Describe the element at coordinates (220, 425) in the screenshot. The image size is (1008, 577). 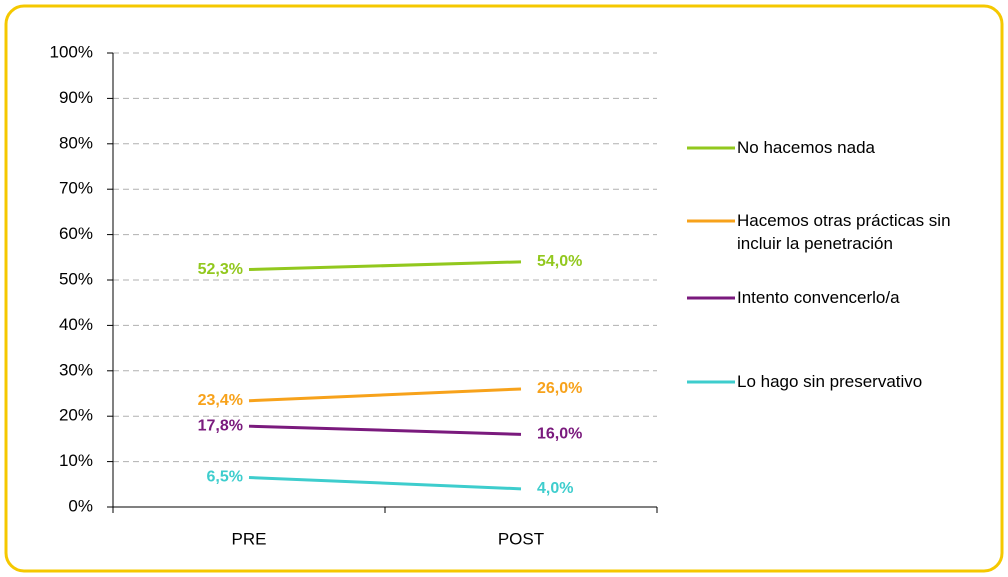
I see `data-label: 17,8%` at that location.